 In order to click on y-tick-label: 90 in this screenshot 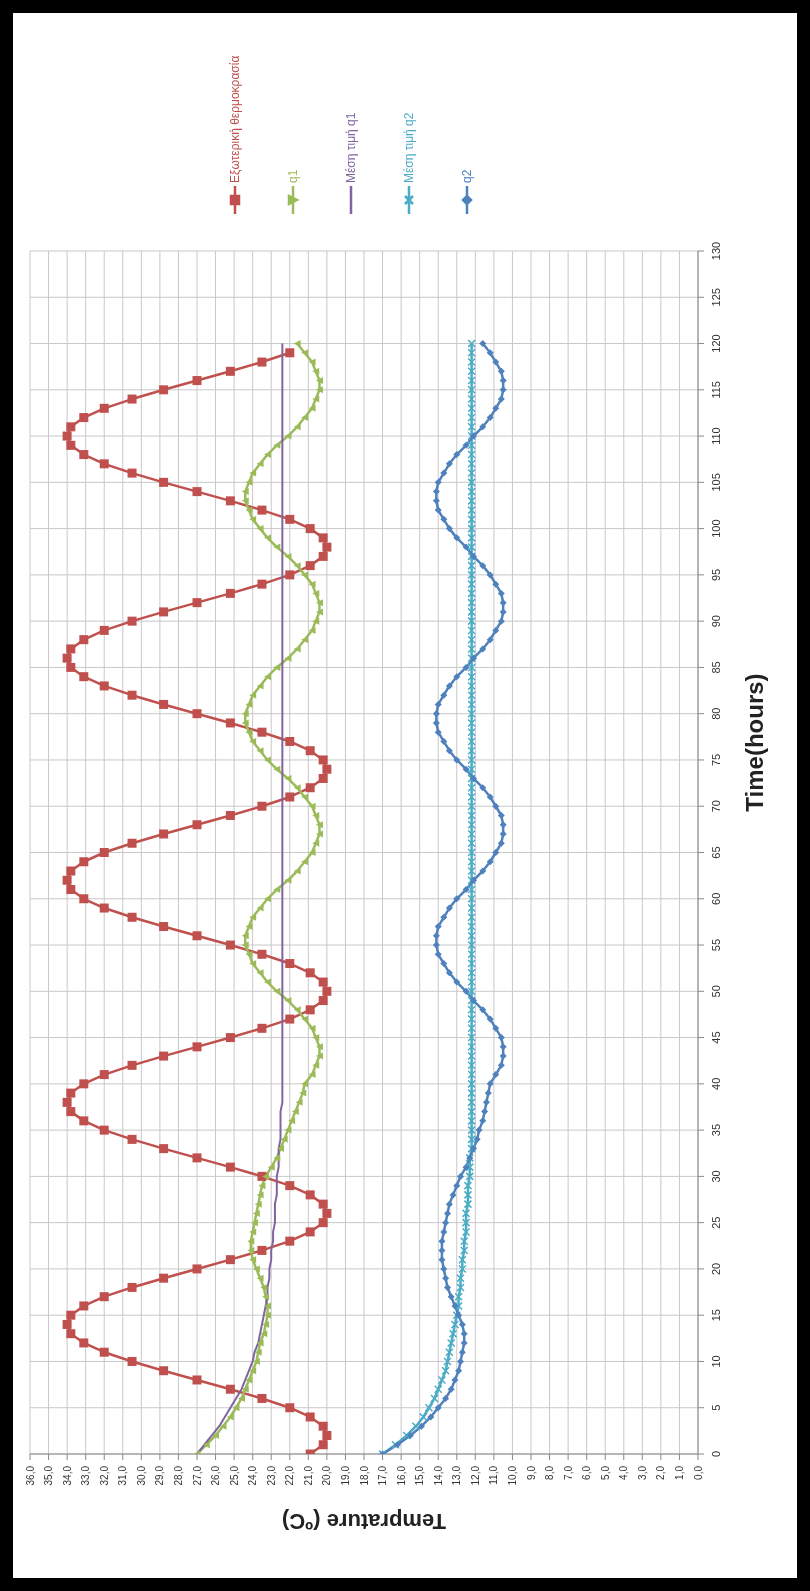, I will do `click(716, 621)`.